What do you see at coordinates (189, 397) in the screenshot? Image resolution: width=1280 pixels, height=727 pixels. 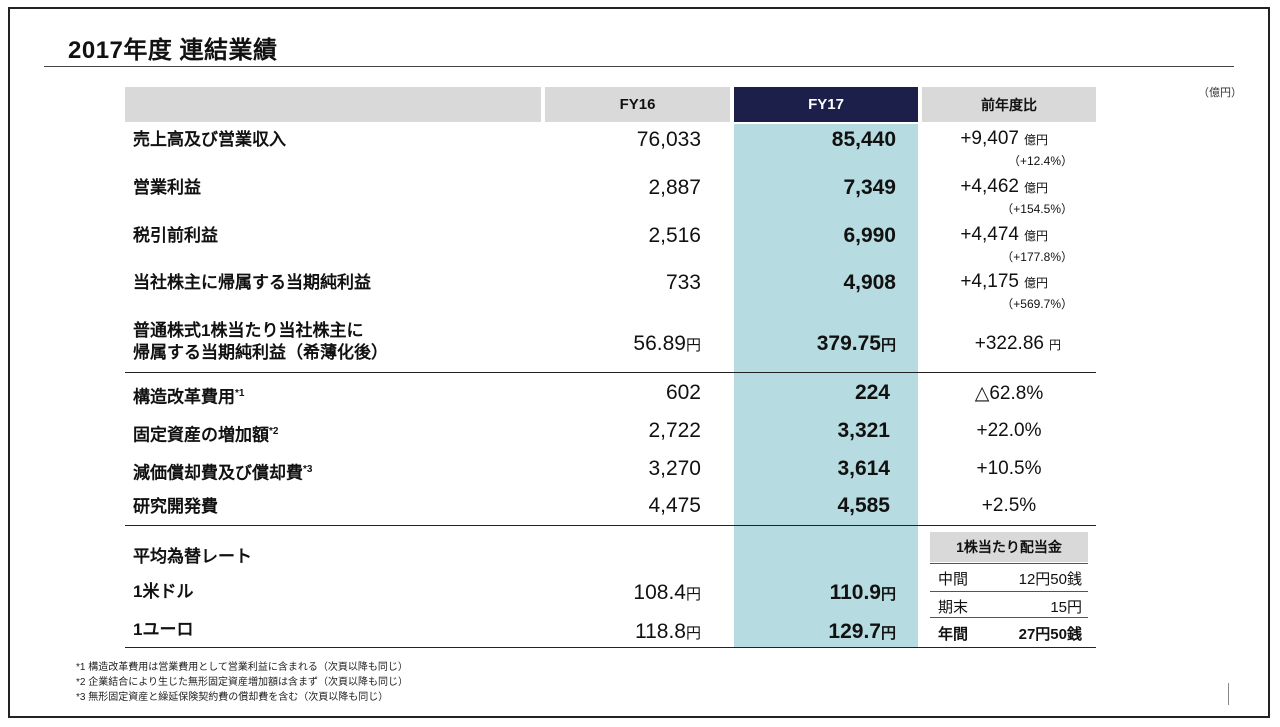 I see `row-label: 構造改革費用*1` at bounding box center [189, 397].